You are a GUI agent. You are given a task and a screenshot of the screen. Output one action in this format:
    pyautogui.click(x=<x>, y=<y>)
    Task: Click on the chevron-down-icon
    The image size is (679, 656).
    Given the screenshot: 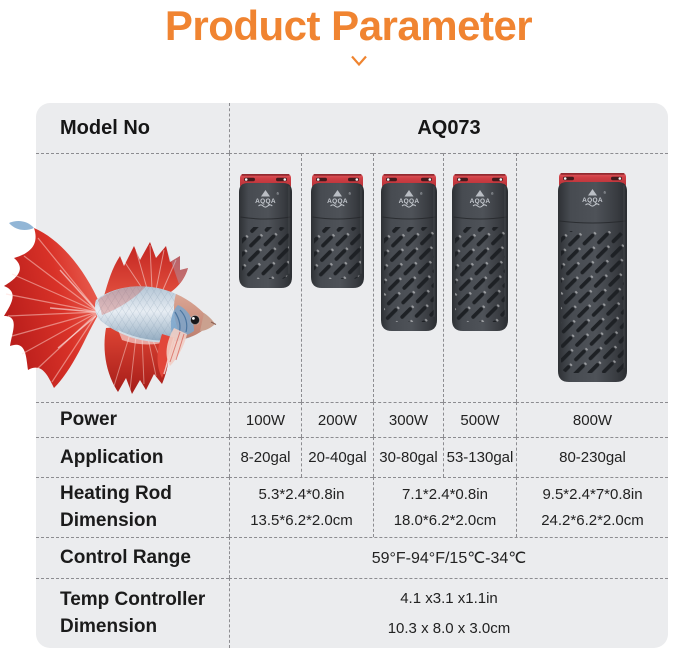 What is the action you would take?
    pyautogui.click(x=359, y=63)
    